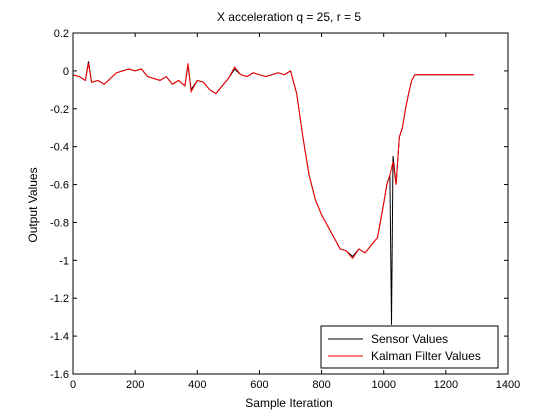 The height and width of the screenshot is (420, 560). I want to click on x-tick-label: 1200, so click(446, 385).